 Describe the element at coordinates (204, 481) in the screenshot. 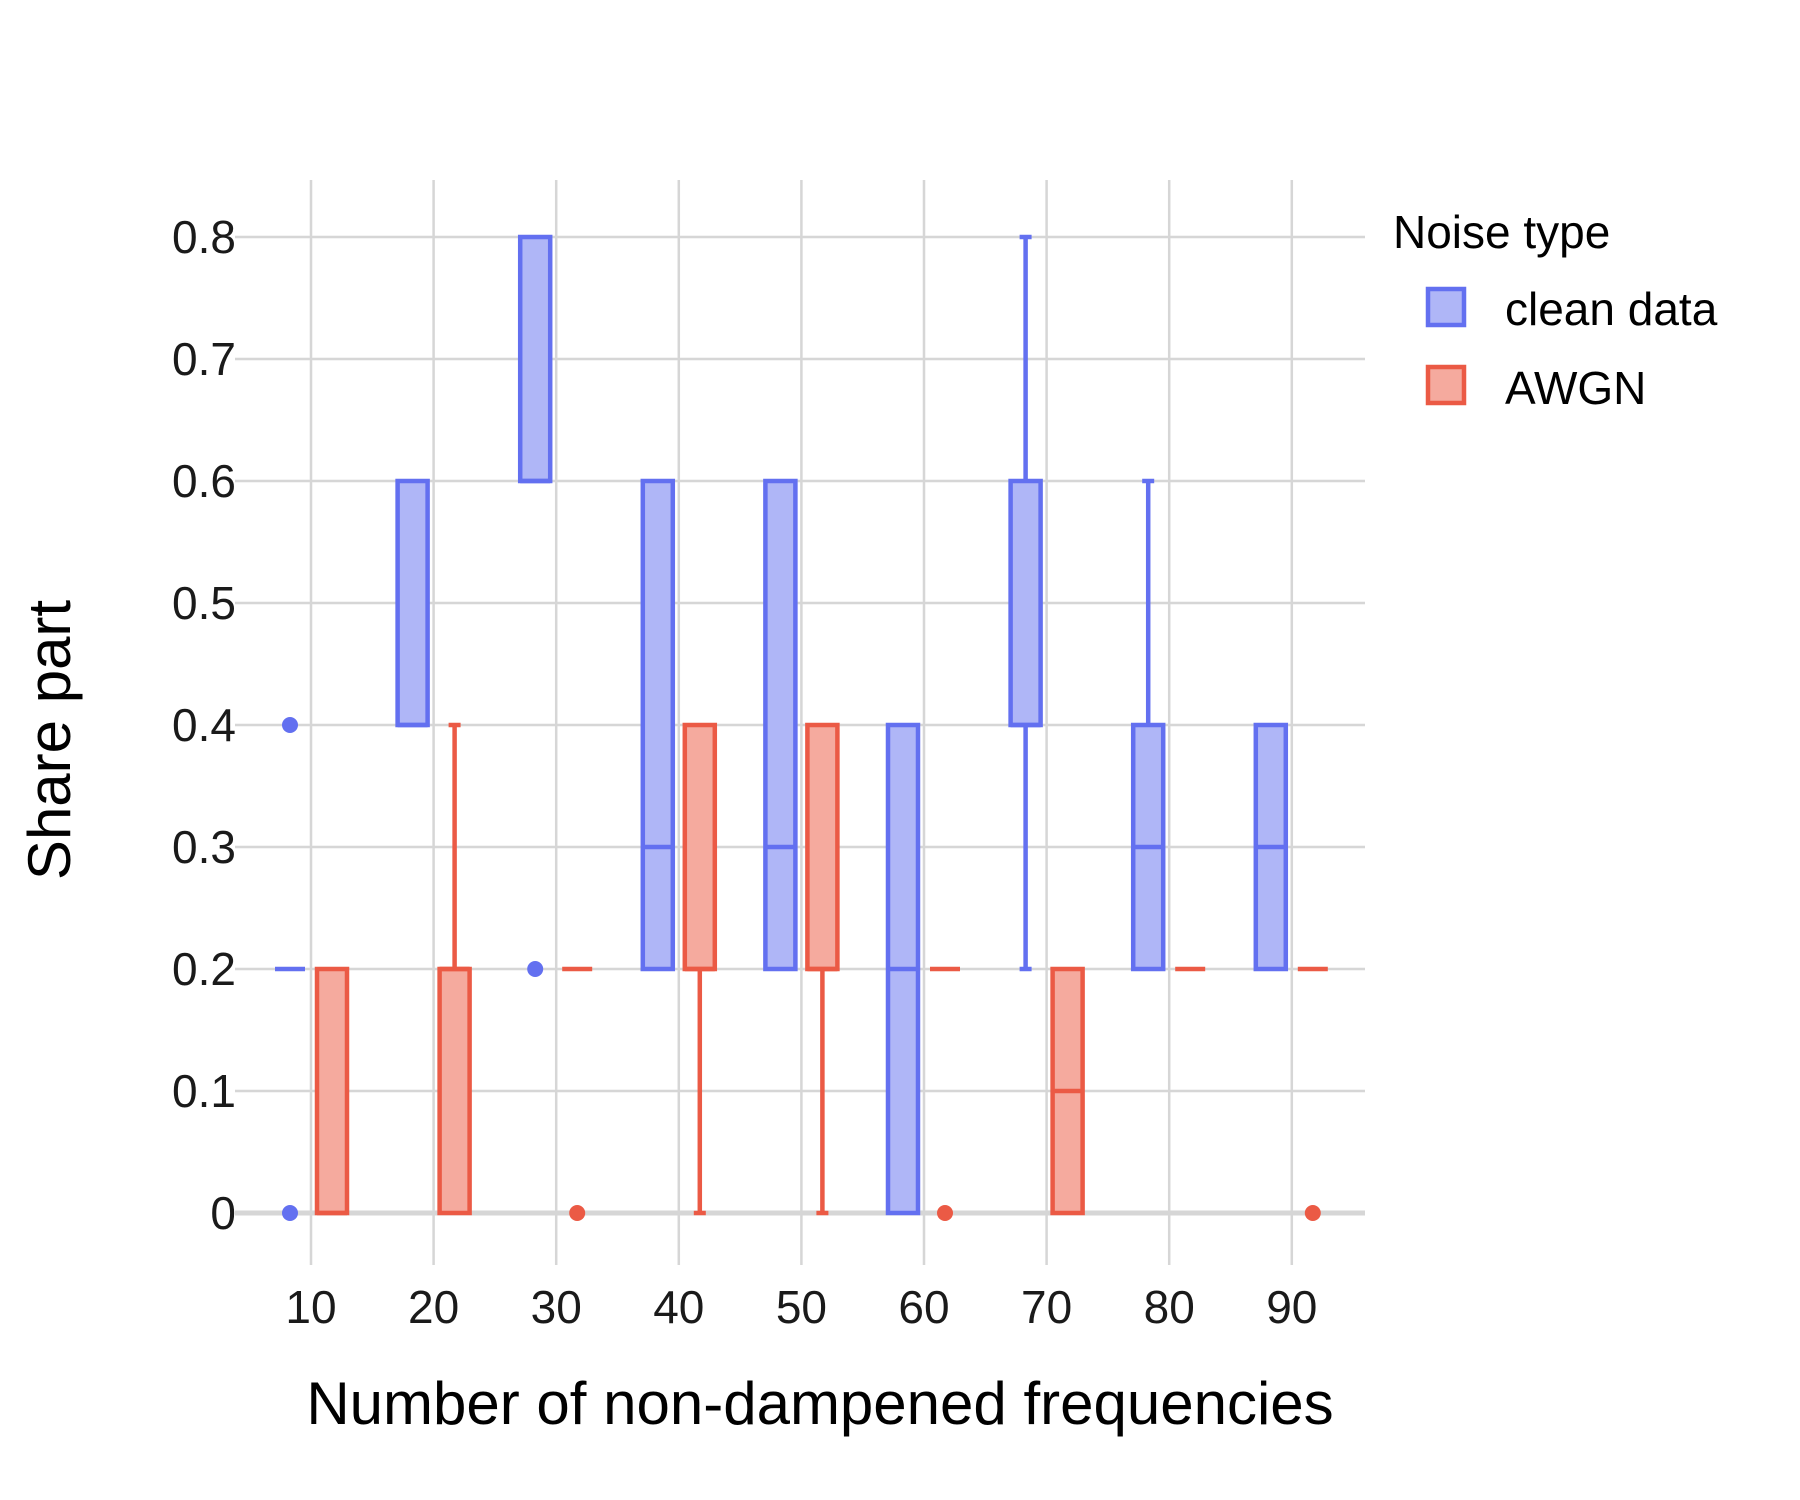

I see `y-tick-label: 0.6` at that location.